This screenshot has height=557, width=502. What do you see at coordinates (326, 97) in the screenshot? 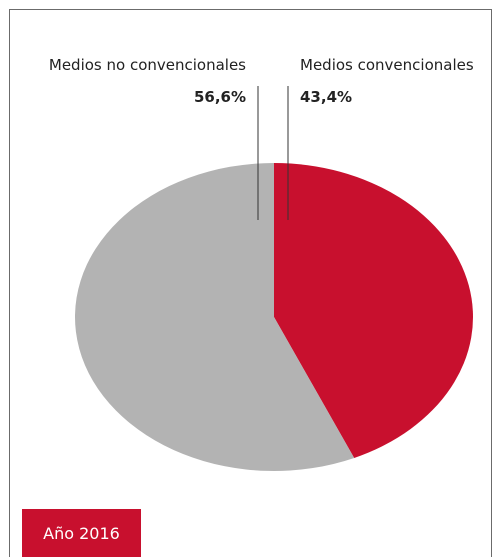
I see `slice-value-convencionales: 43,4%` at bounding box center [326, 97].